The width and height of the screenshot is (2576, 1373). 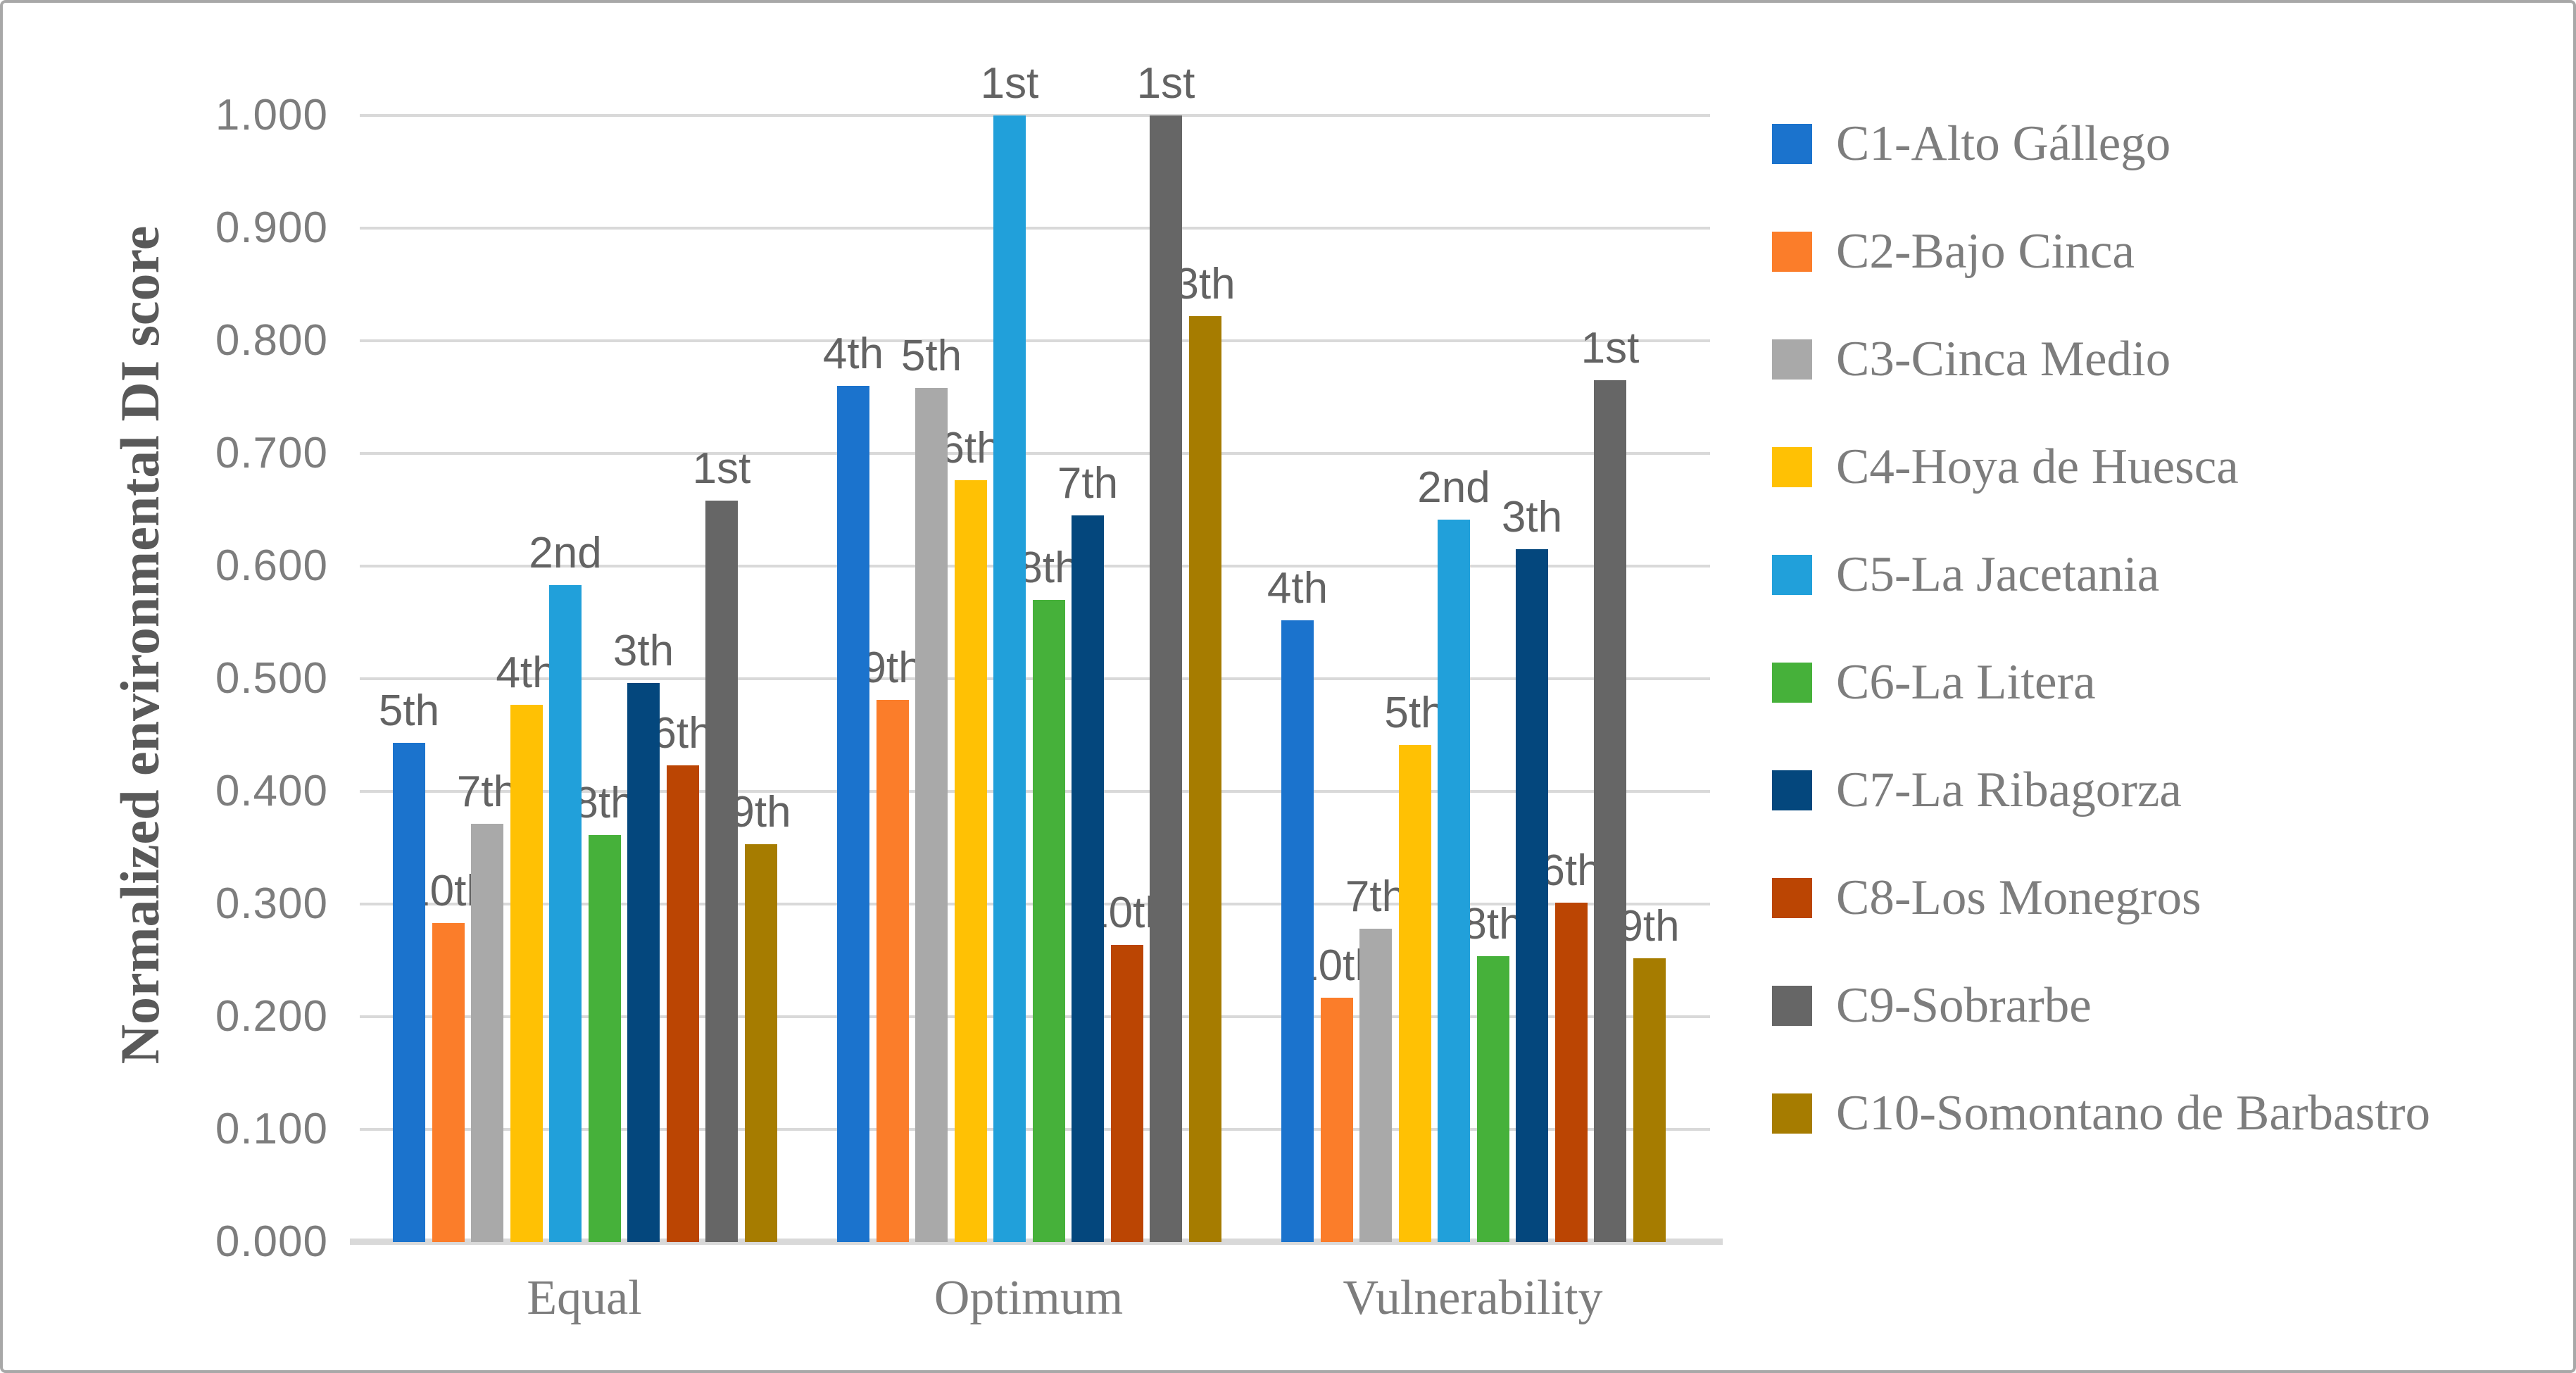 I want to click on bar-c3-vulnerability, so click(x=1375, y=1085).